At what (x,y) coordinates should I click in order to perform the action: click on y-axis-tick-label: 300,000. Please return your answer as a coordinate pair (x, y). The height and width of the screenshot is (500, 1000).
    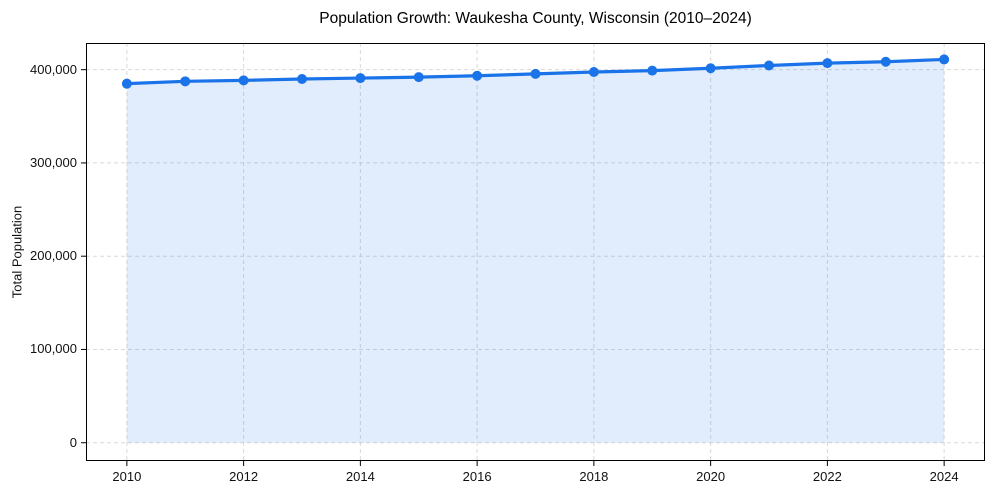
    Looking at the image, I should click on (53, 162).